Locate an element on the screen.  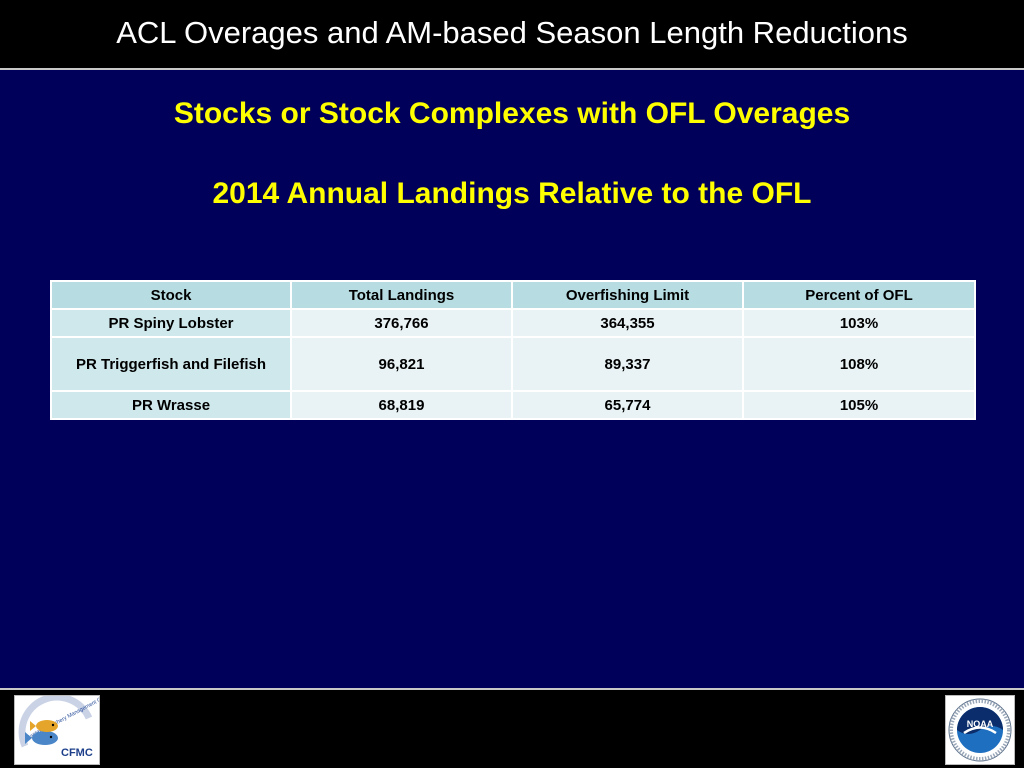
noaa-logo: NOAA is located at coordinates (980, 730).